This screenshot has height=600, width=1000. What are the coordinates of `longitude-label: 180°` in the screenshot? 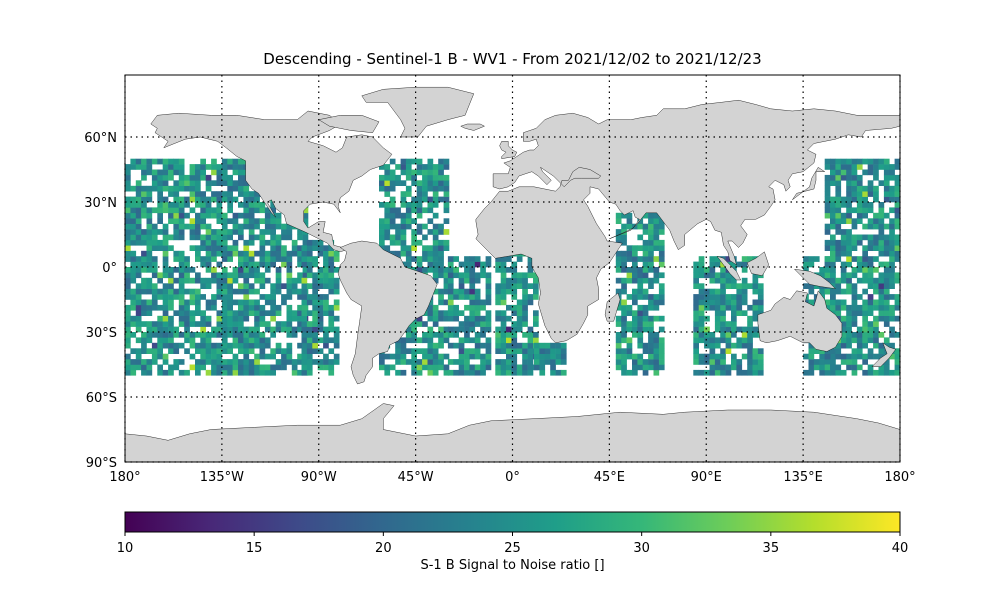 It's located at (899, 477).